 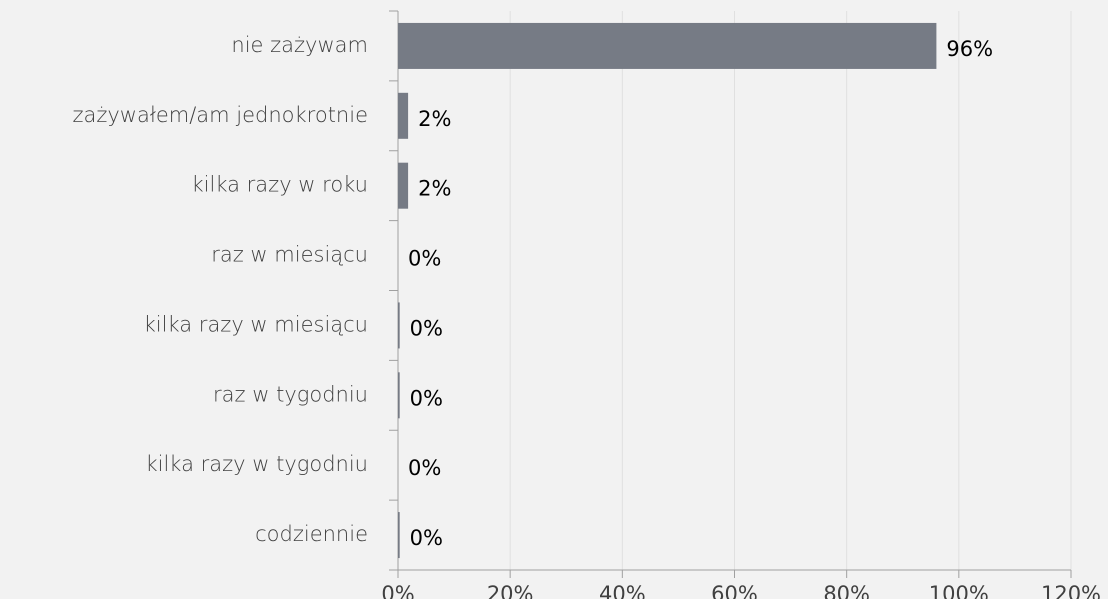 What do you see at coordinates (1071, 590) in the screenshot?
I see `x-tick-label: 120%` at bounding box center [1071, 590].